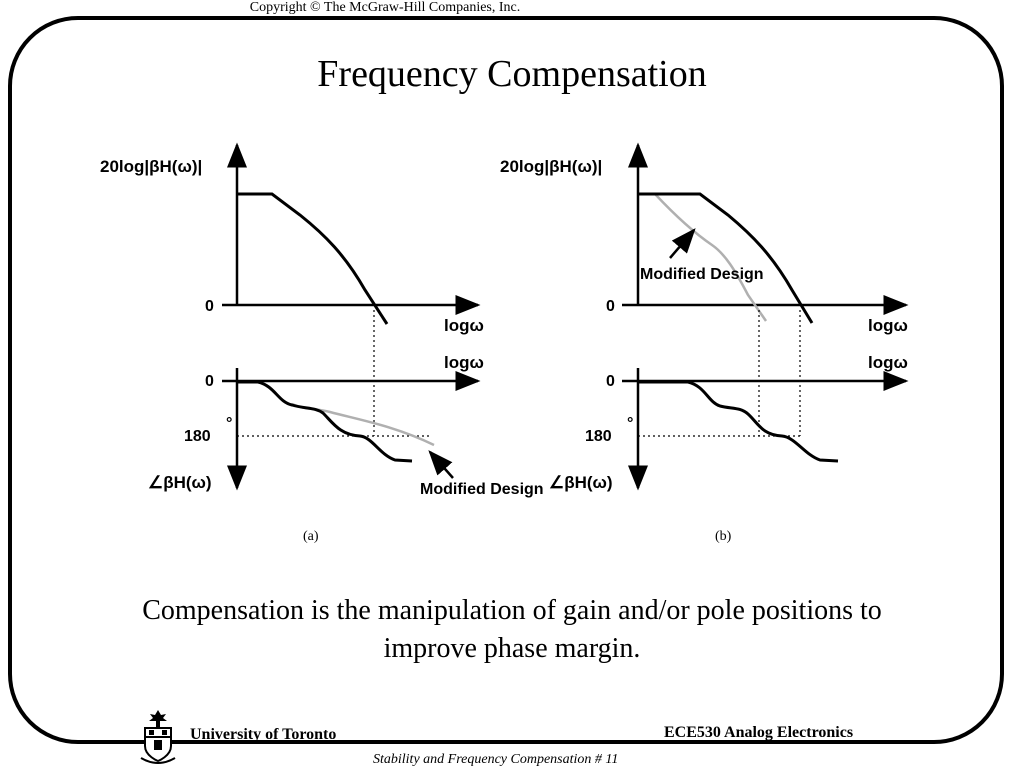 The width and height of the screenshot is (1024, 768). What do you see at coordinates (711, 257) in the screenshot?
I see `panel-b-mag-modified-curve` at bounding box center [711, 257].